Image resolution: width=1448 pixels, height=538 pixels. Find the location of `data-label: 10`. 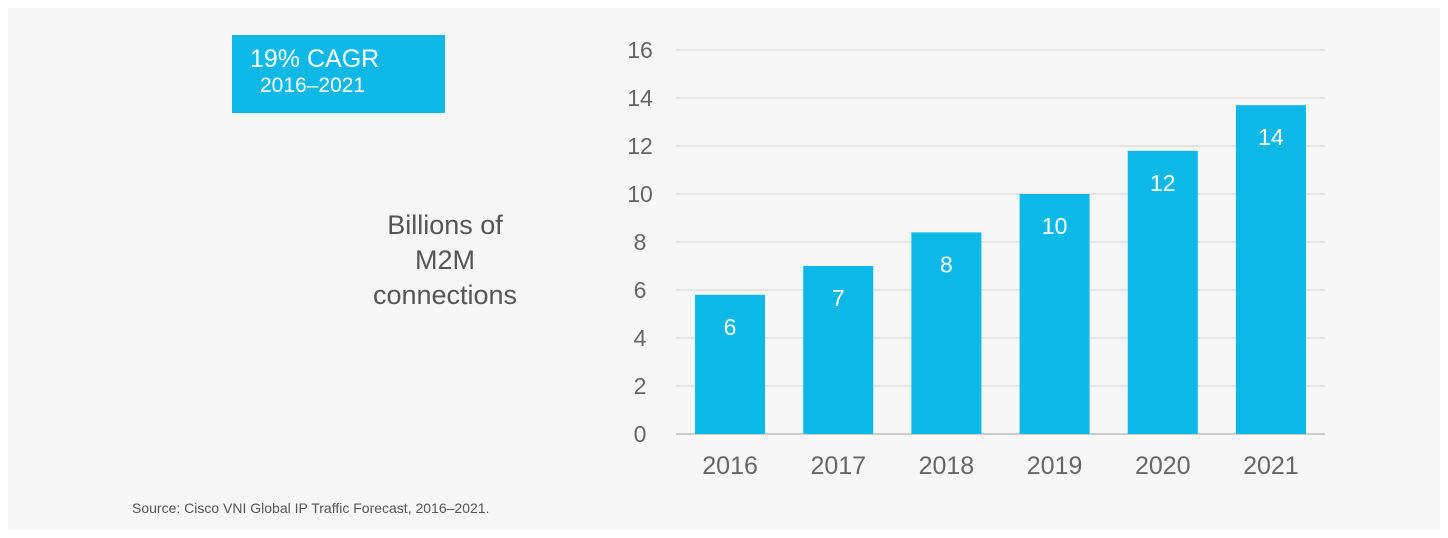

data-label: 10 is located at coordinates (1055, 226).